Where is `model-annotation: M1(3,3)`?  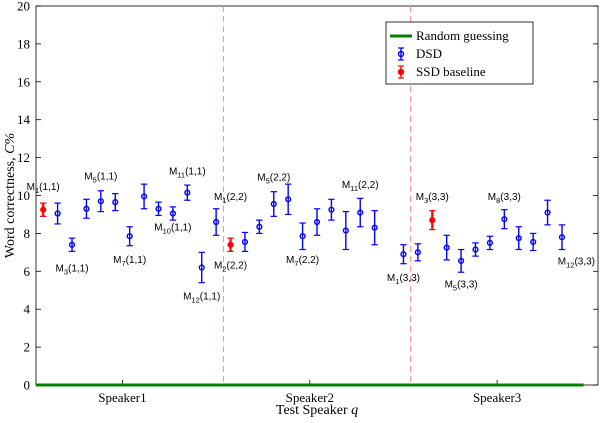 model-annotation: M1(3,3) is located at coordinates (403, 279).